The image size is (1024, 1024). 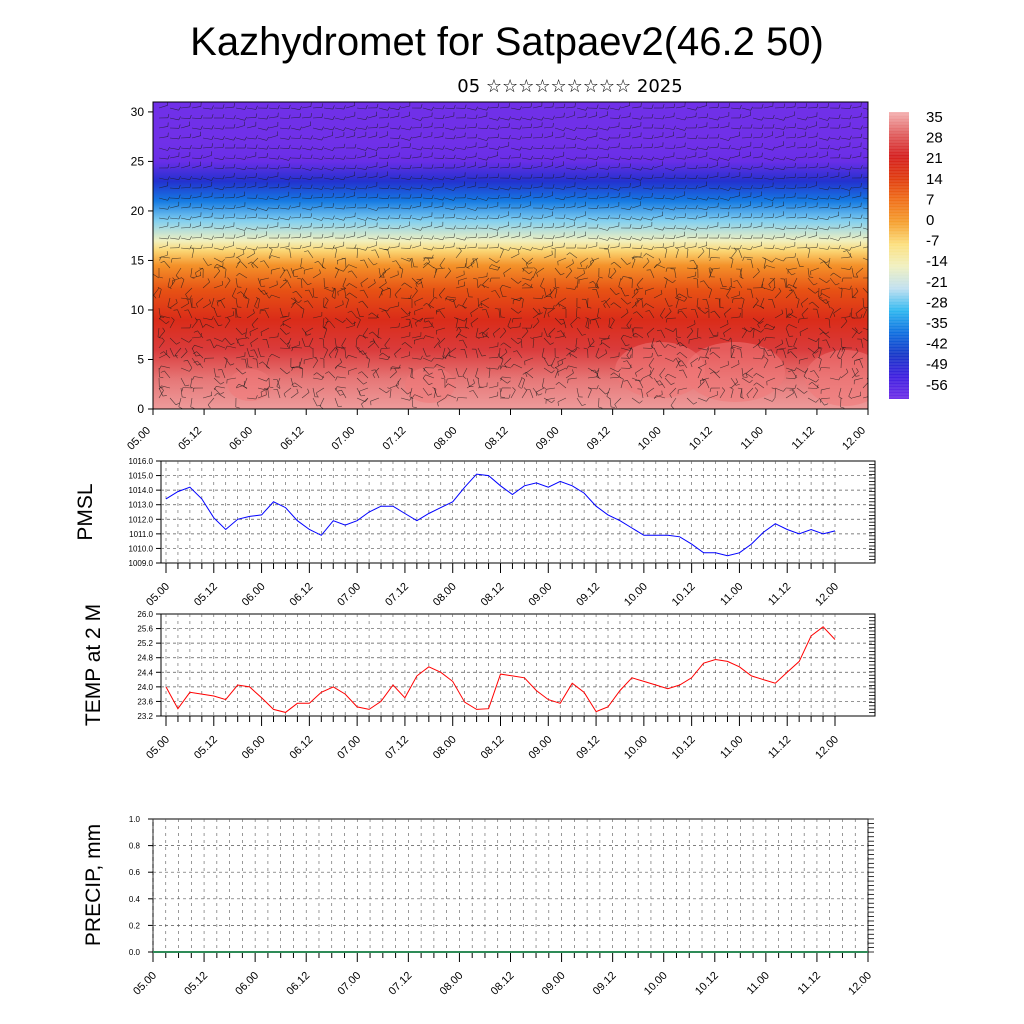 I want to click on x-tick-label: 11.00, so click(x=758, y=983).